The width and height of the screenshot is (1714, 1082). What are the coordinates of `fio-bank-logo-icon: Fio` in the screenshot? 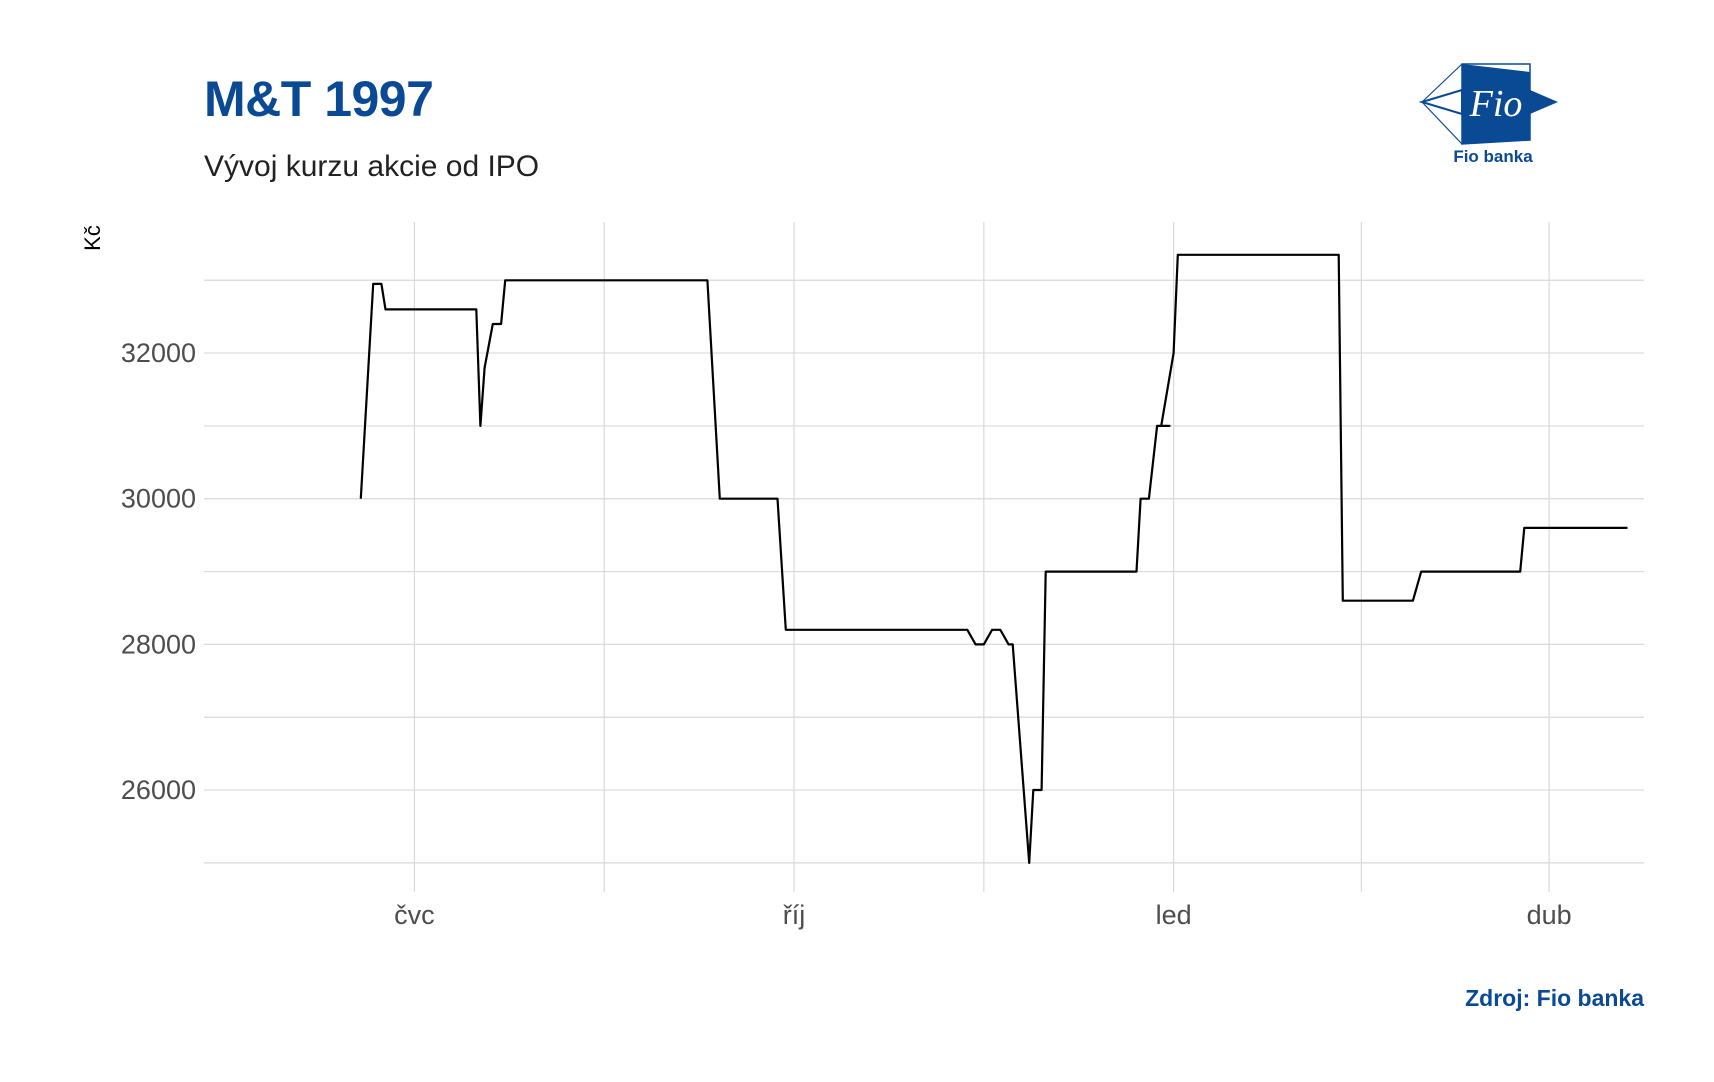 It's located at (1488, 104).